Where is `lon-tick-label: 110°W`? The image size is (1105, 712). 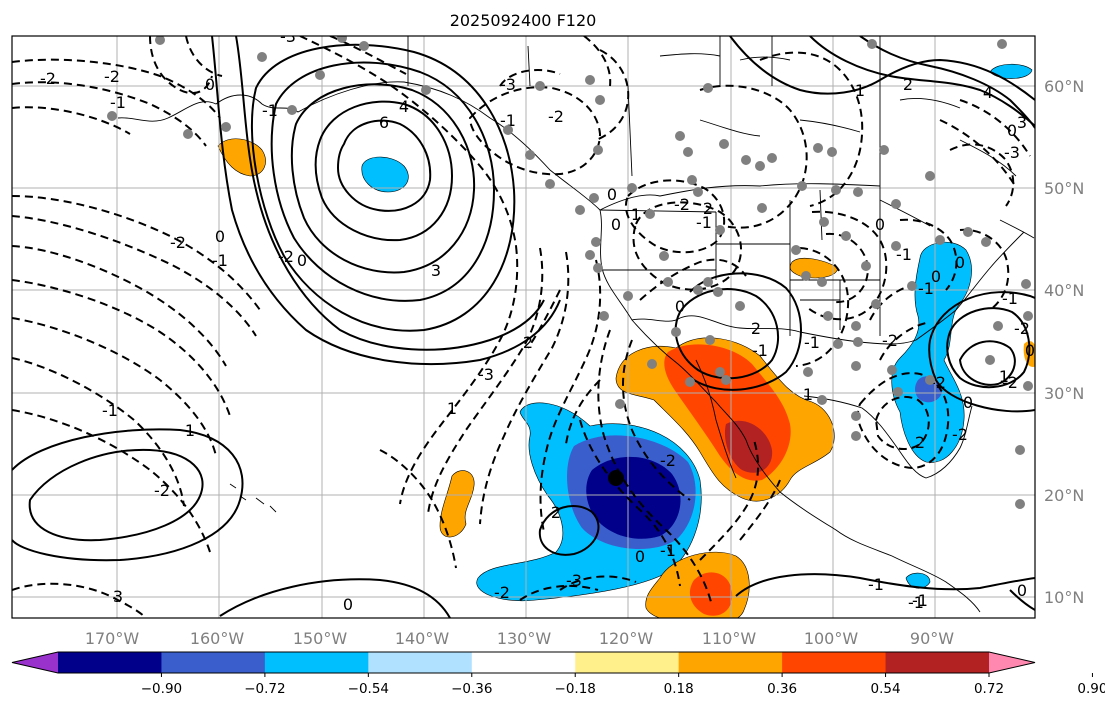
lon-tick-label: 110°W is located at coordinates (729, 638).